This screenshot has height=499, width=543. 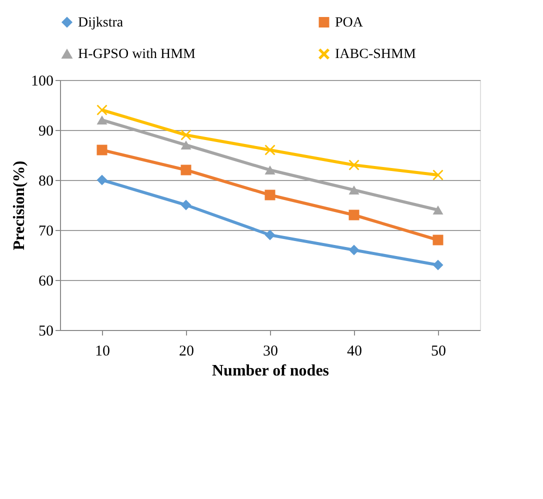 What do you see at coordinates (101, 22) in the screenshot?
I see `legend-label: Dijkstra` at bounding box center [101, 22].